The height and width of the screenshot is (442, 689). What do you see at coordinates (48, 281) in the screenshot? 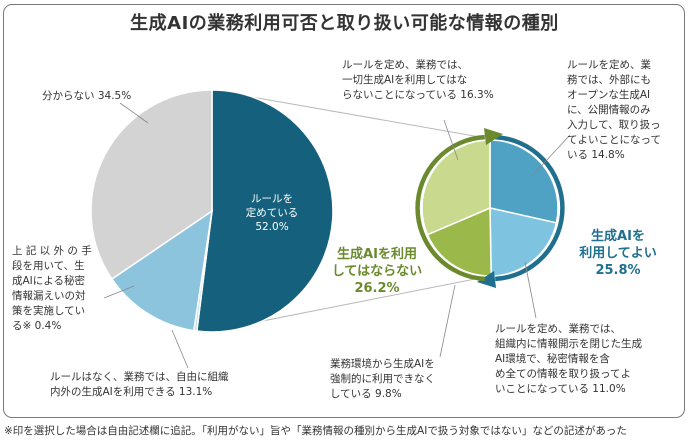
I see `other-line: 成AIによる秘密` at bounding box center [48, 281].